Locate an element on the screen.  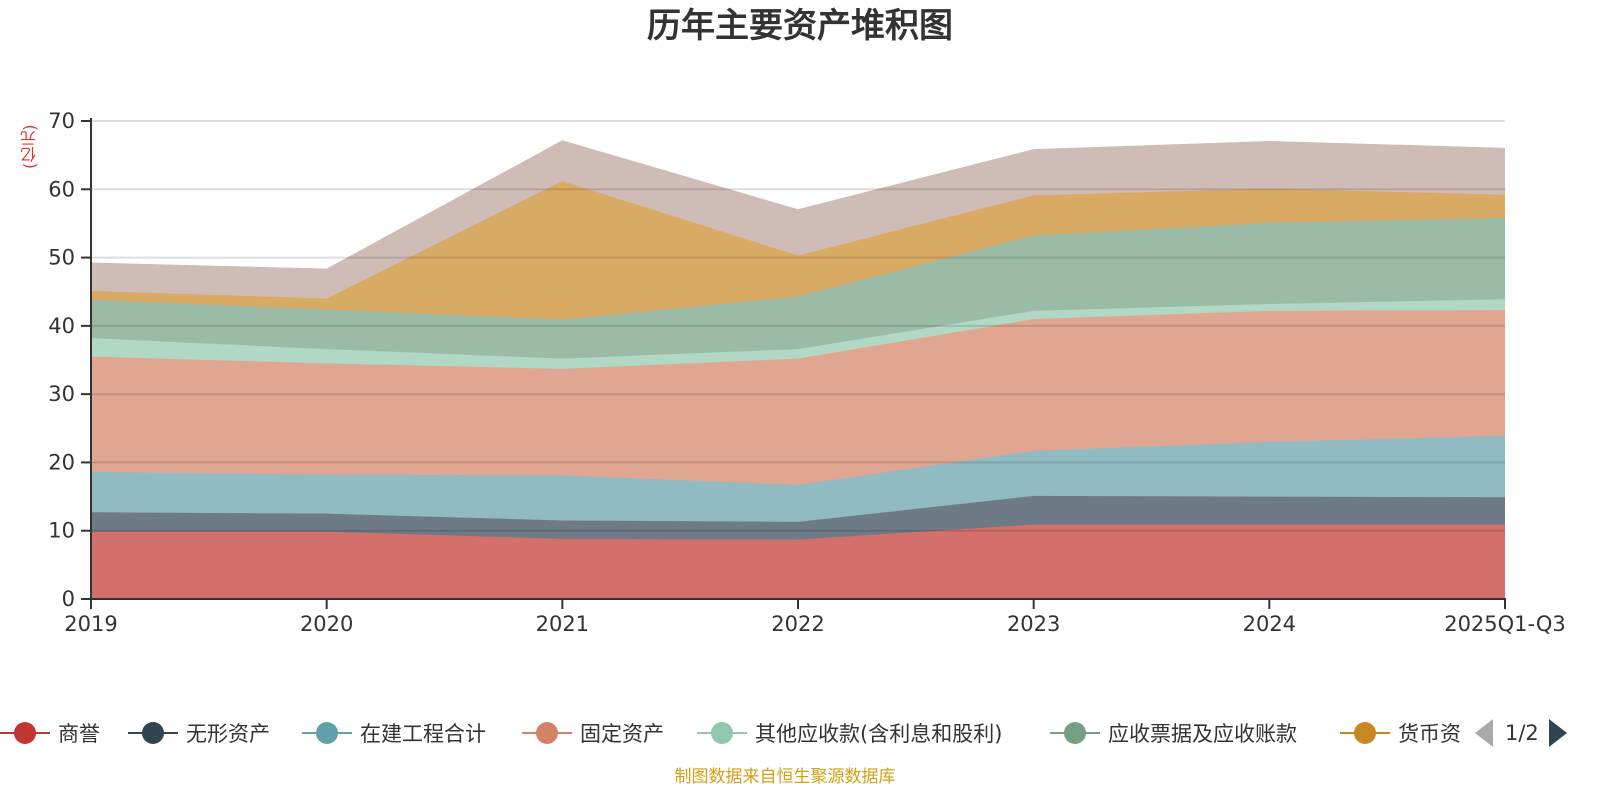
x-tick-label: 2025Q1-Q3 is located at coordinates (1505, 624).